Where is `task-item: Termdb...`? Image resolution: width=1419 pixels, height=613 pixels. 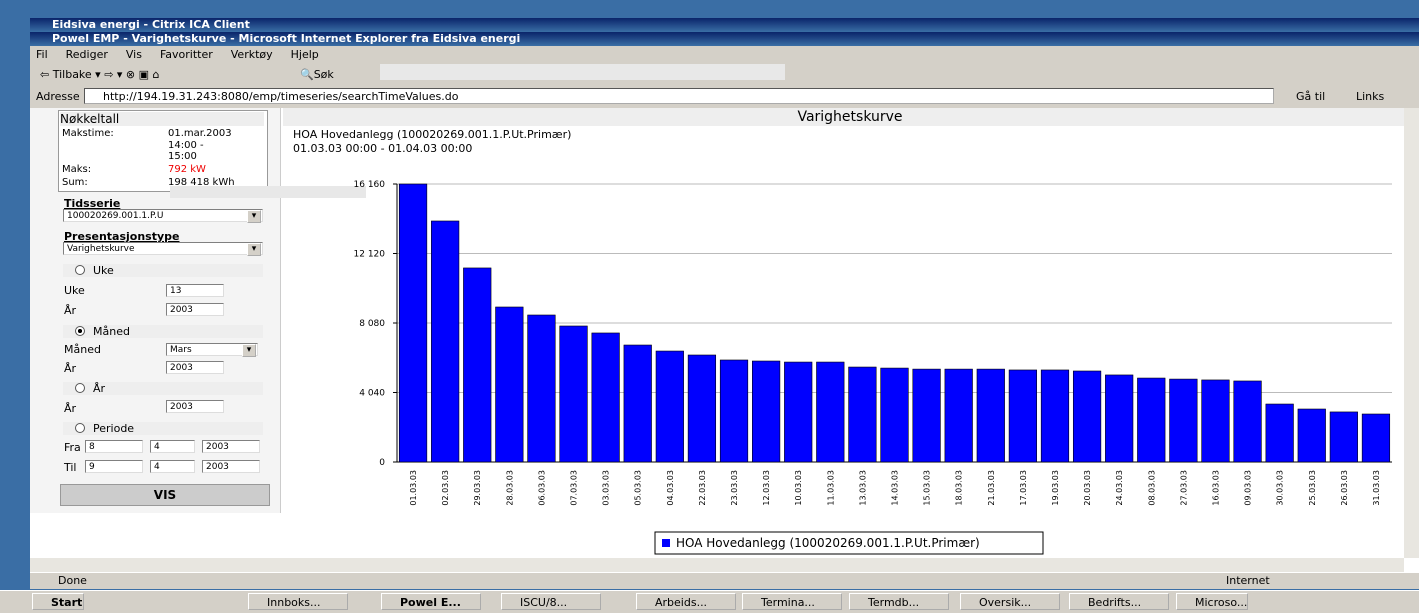
task-item: Termdb... is located at coordinates (899, 601).